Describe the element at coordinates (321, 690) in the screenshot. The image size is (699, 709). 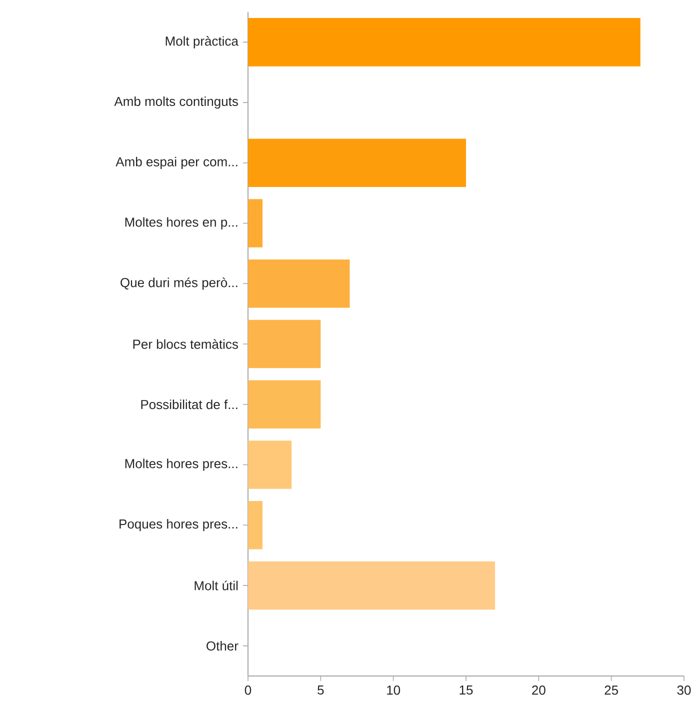
I see `x-tick-label: 5` at that location.